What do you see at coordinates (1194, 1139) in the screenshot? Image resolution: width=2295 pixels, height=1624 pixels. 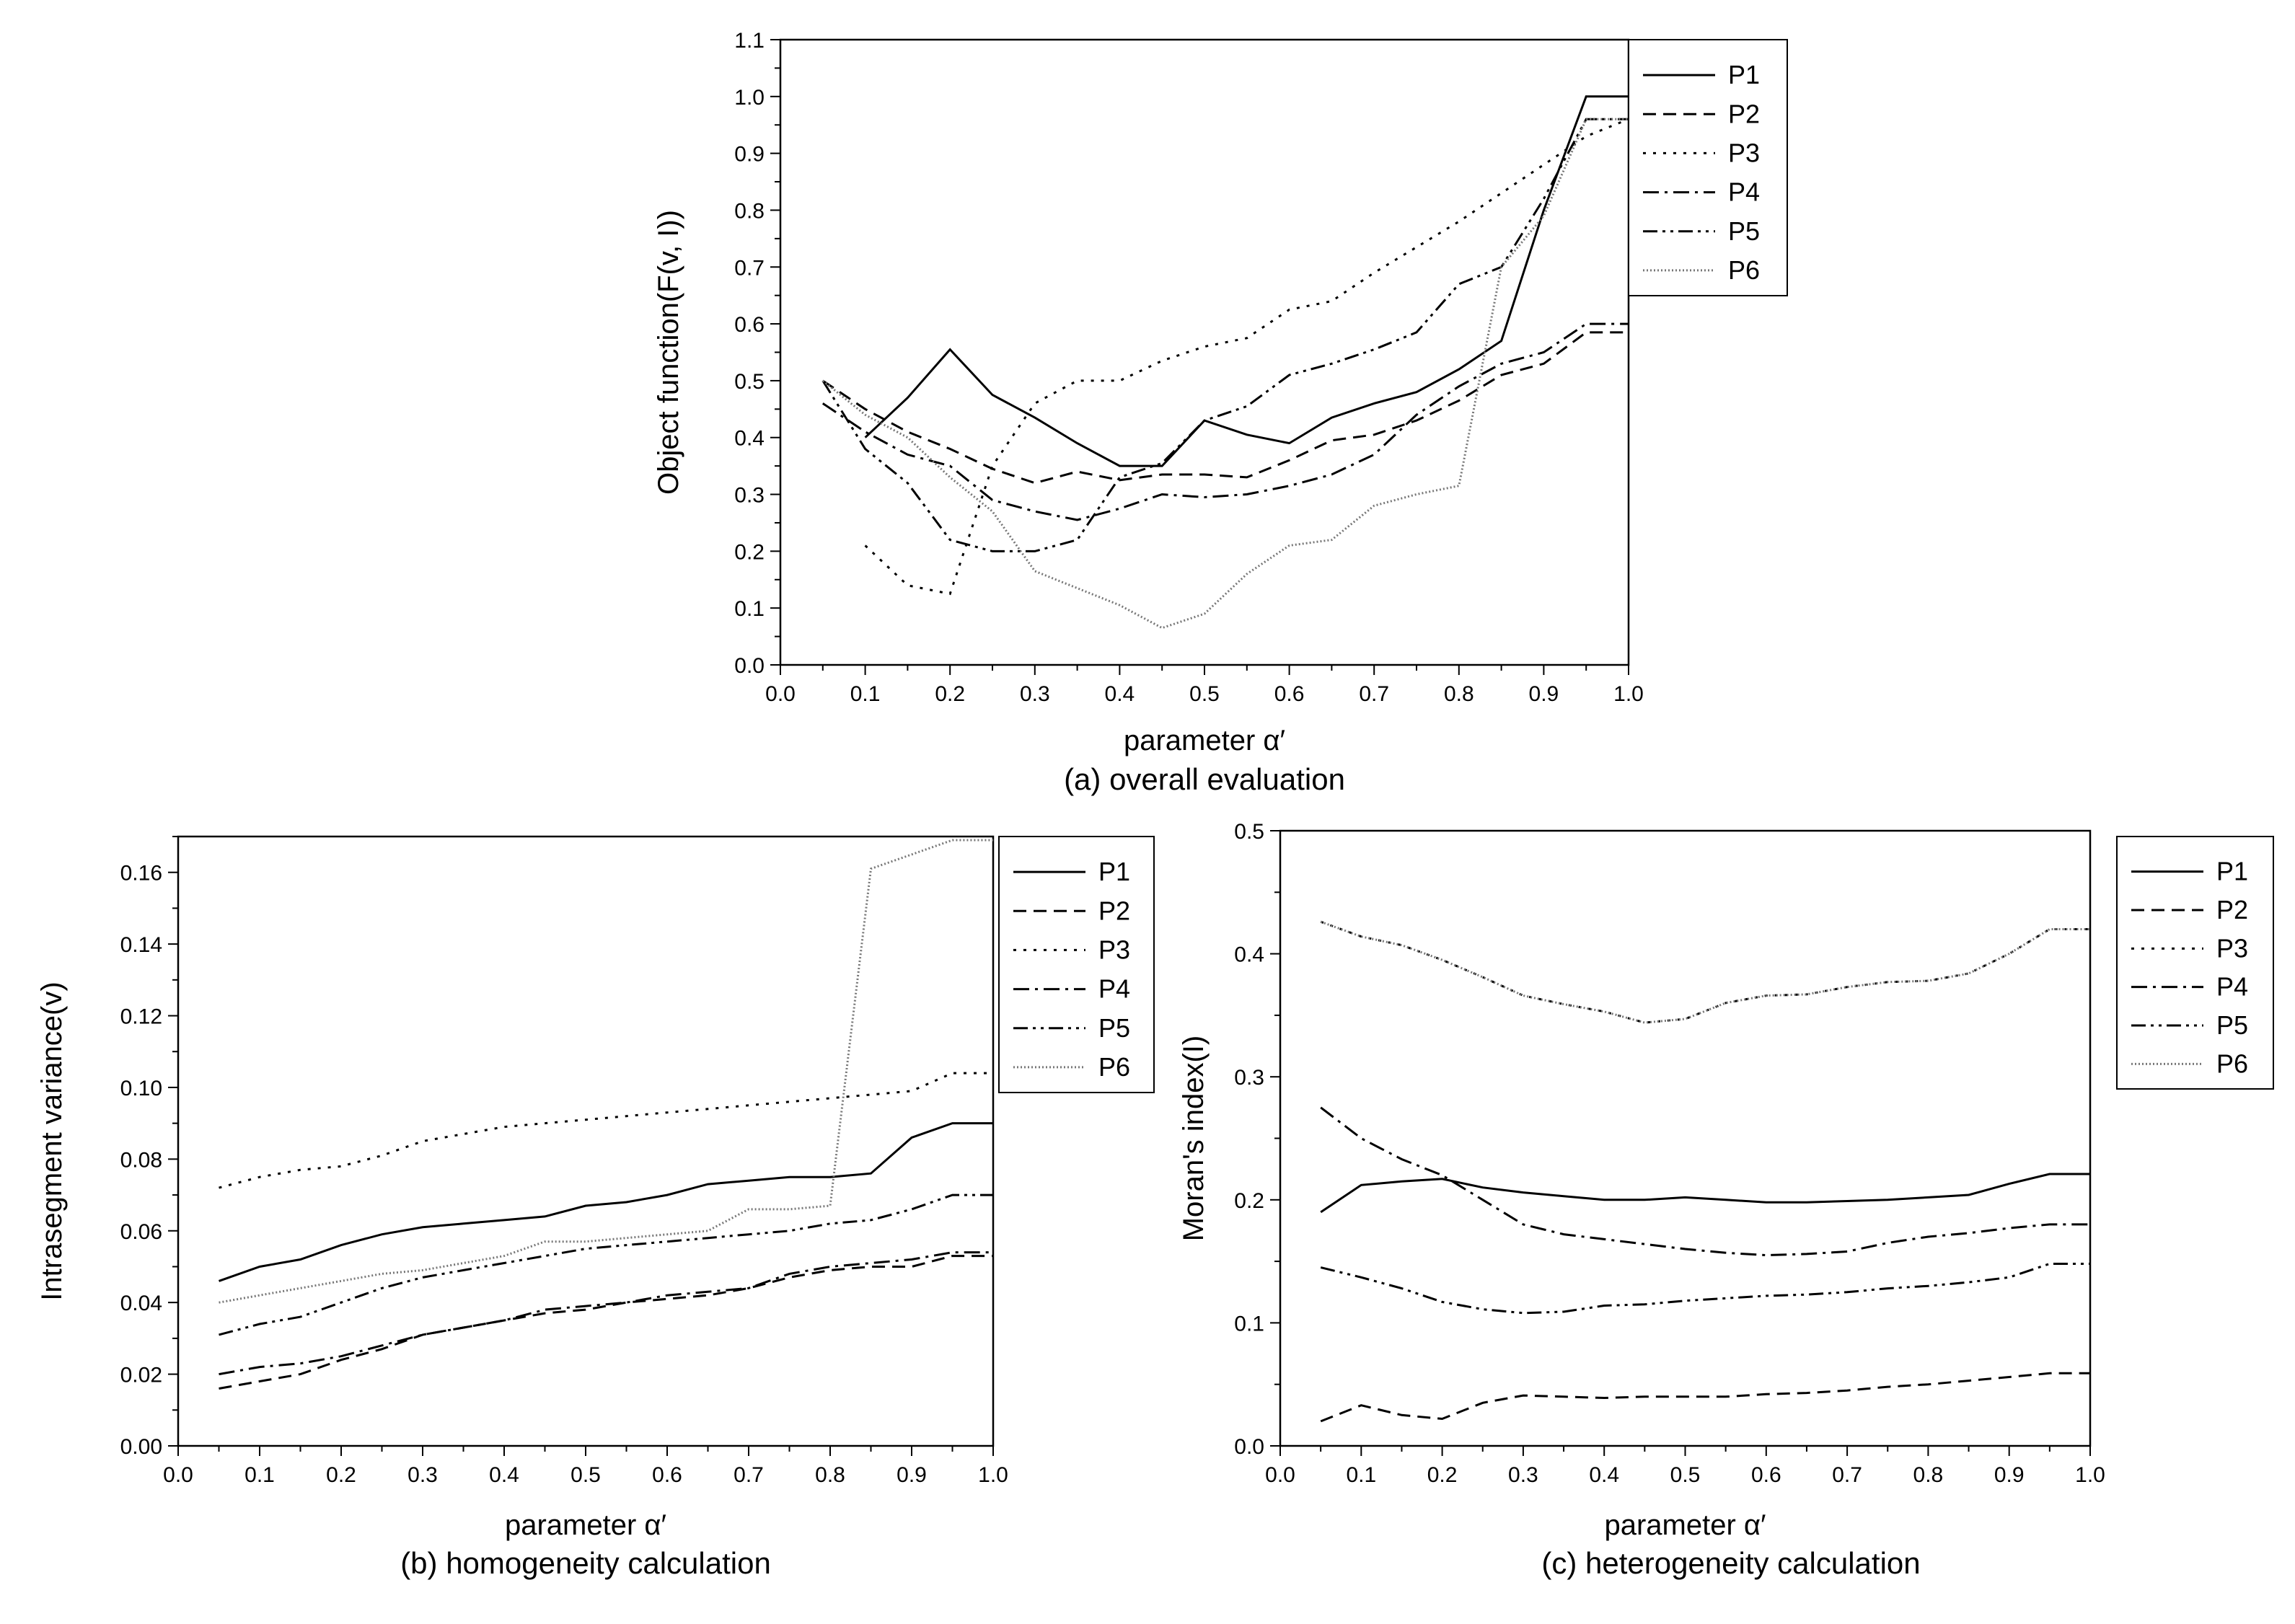 I see `y-axis-label: Moran's index(I)` at bounding box center [1194, 1139].